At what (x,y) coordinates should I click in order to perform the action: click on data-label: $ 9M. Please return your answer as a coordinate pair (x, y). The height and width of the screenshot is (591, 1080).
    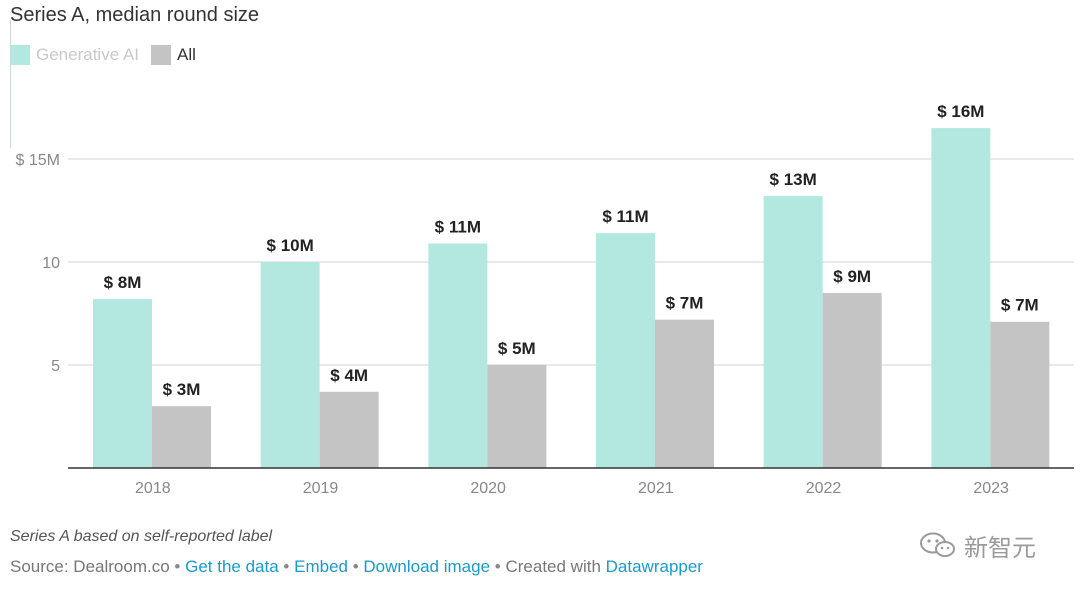
    Looking at the image, I should click on (852, 276).